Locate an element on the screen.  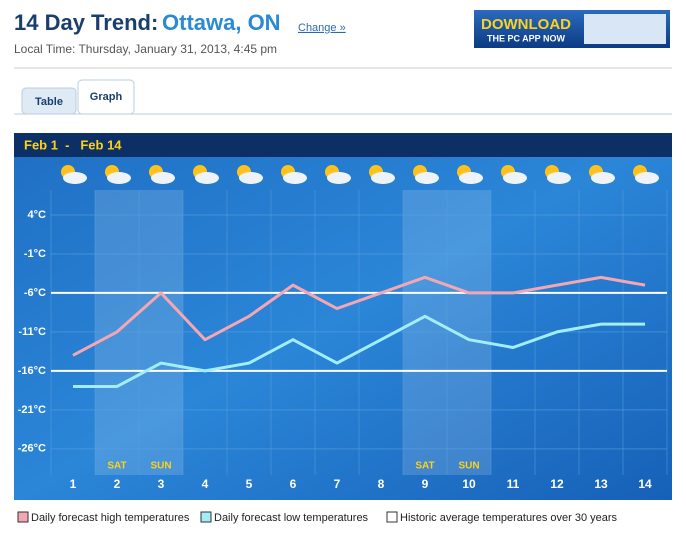
y-tick-label: -6°C is located at coordinates (35, 293).